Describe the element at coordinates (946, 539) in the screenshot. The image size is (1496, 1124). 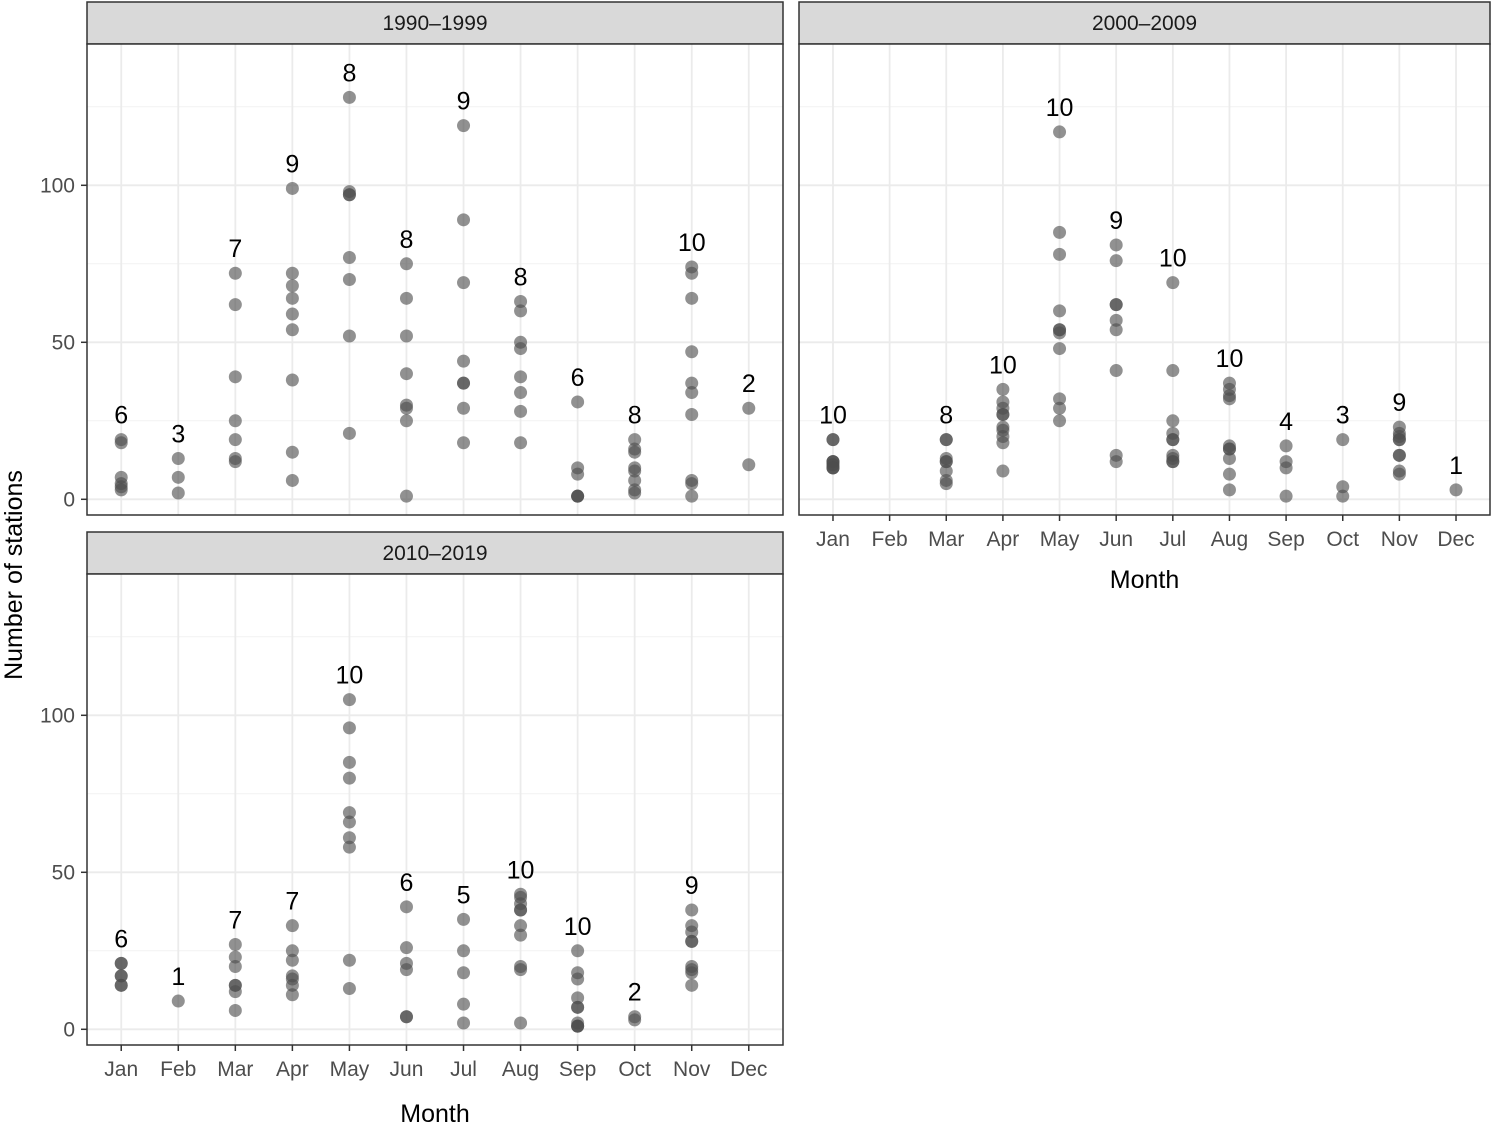
I see `x-tick-label: Mar` at that location.